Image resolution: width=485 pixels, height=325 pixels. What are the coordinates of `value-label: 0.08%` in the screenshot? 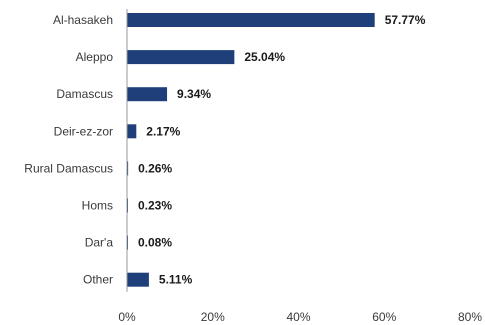 It's located at (155, 243).